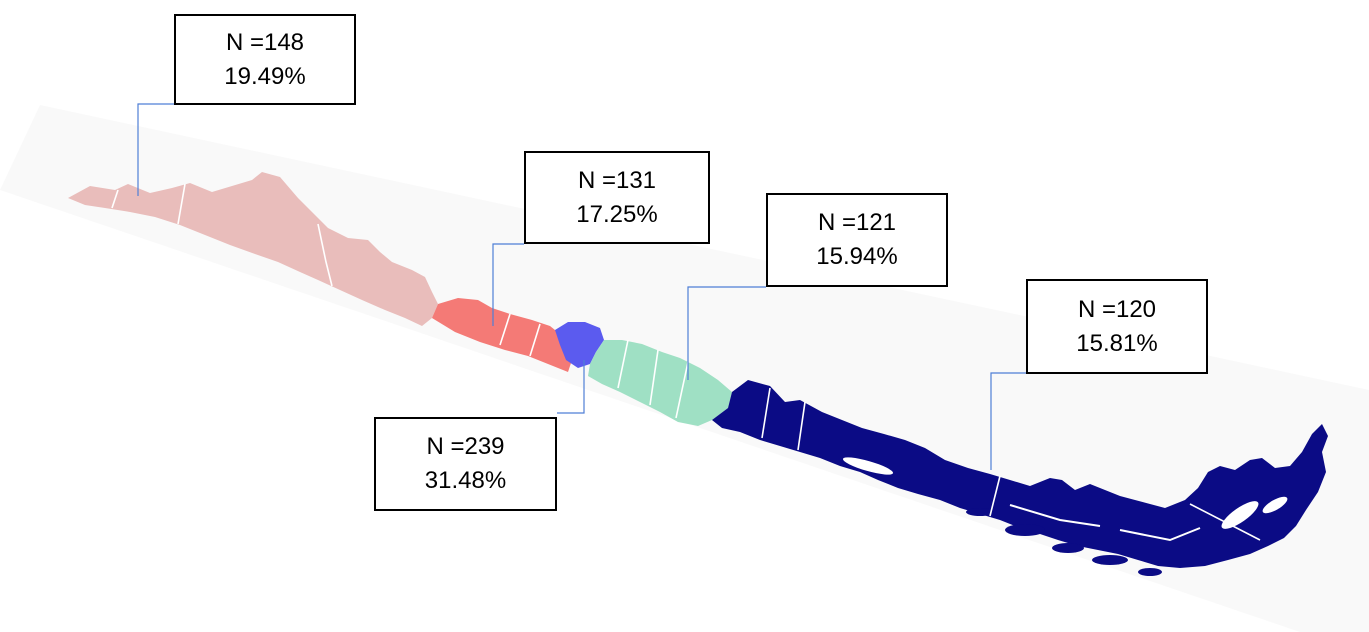 This screenshot has width=1369, height=632. Describe the element at coordinates (857, 256) in the screenshot. I see `callout-south-central-percent: 15.94%` at that location.